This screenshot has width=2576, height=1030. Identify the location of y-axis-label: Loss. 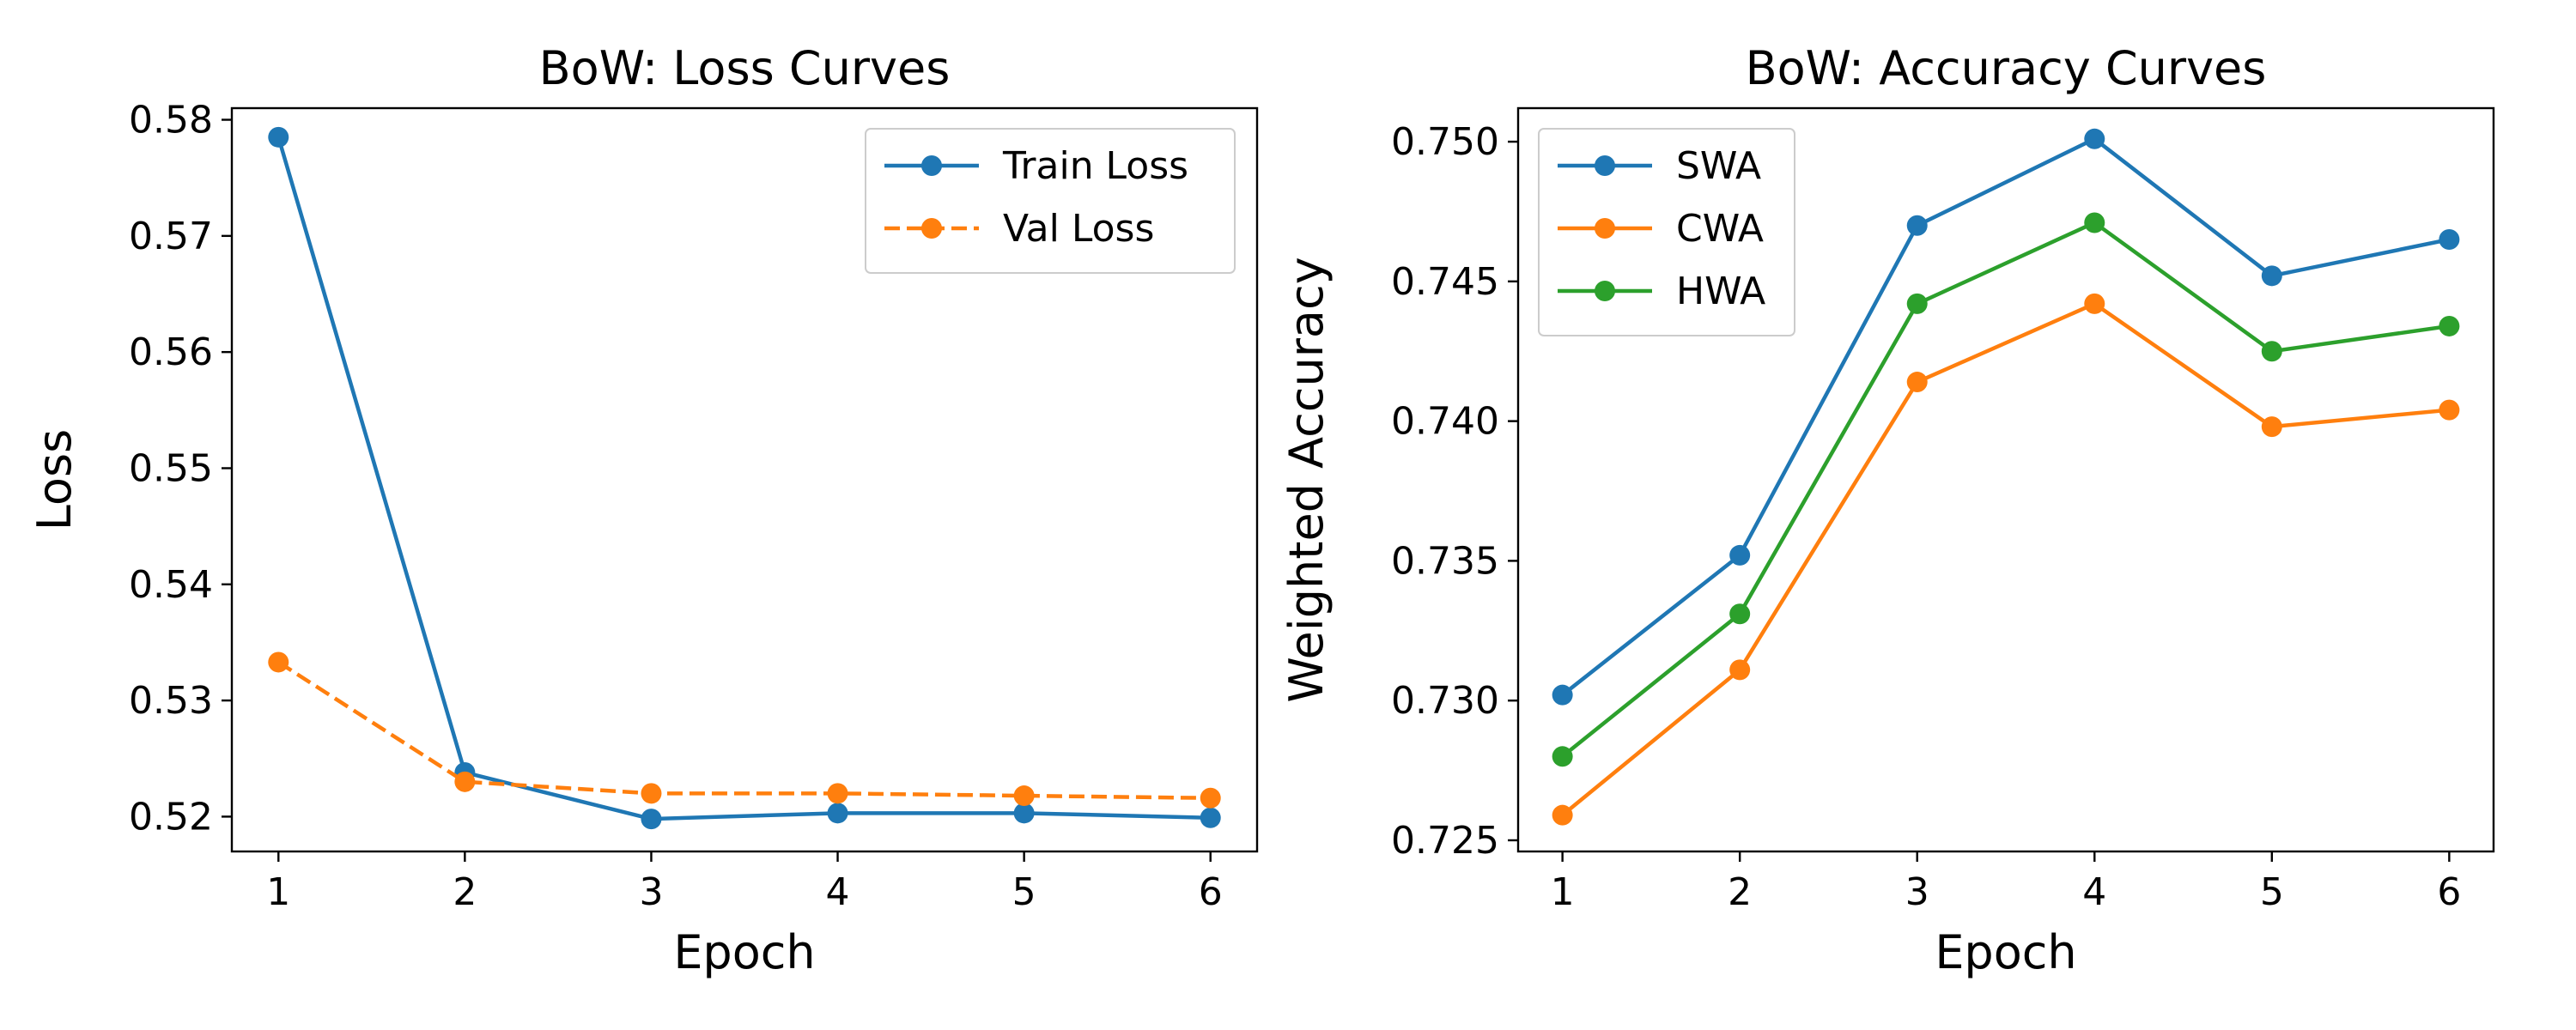
(55, 479).